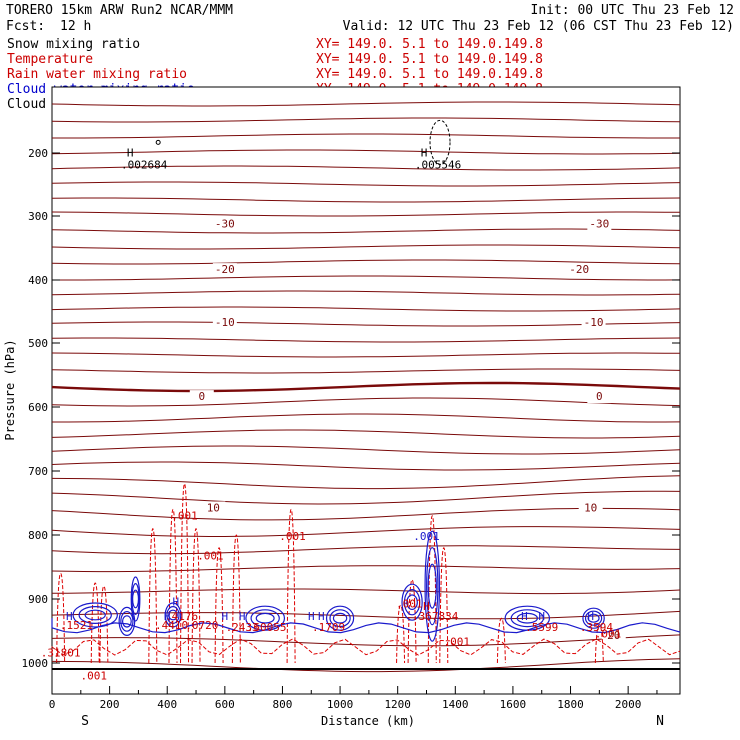  I want to click on snow-max-value-1: .005546, so click(438, 164).